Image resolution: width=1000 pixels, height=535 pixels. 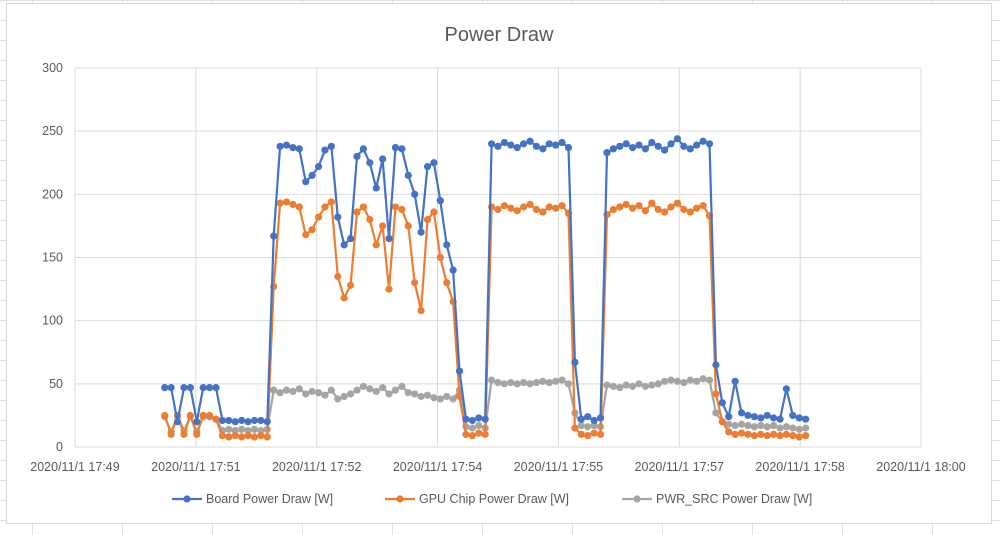 What do you see at coordinates (558, 467) in the screenshot?
I see `x-tick-label: 2020/11/1 17:55` at bounding box center [558, 467].